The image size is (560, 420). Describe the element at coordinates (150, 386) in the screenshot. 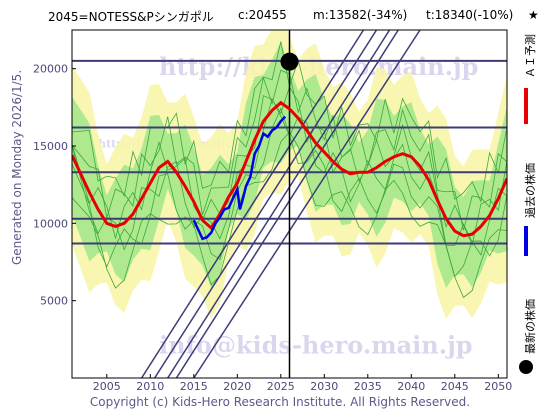

I see `x-tick-label: 2010` at that location.